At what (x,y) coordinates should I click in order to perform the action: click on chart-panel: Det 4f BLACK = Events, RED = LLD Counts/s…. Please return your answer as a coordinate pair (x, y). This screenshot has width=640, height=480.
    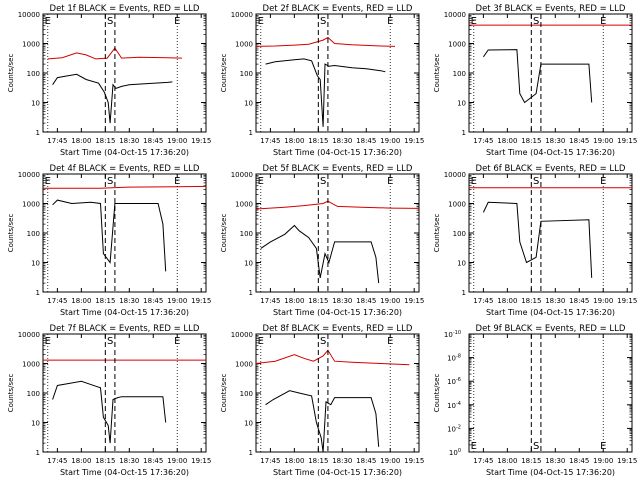
    Looking at the image, I should click on (109, 240).